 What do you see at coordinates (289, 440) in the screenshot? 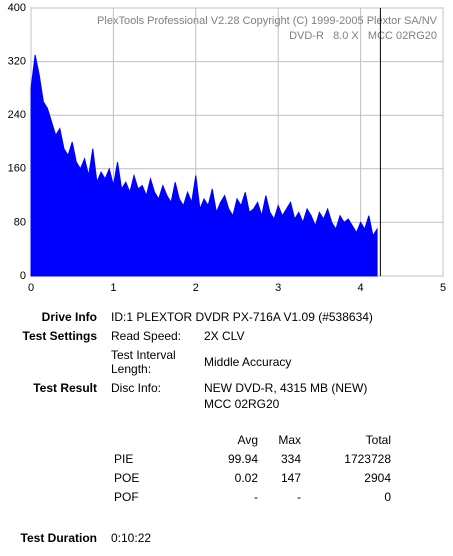
I see `stats-cell: Max` at bounding box center [289, 440].